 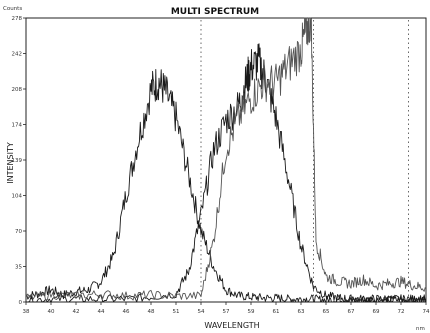 What do you see at coordinates (351, 312) in the screenshot?
I see `x-tick-label: 67` at bounding box center [351, 312].